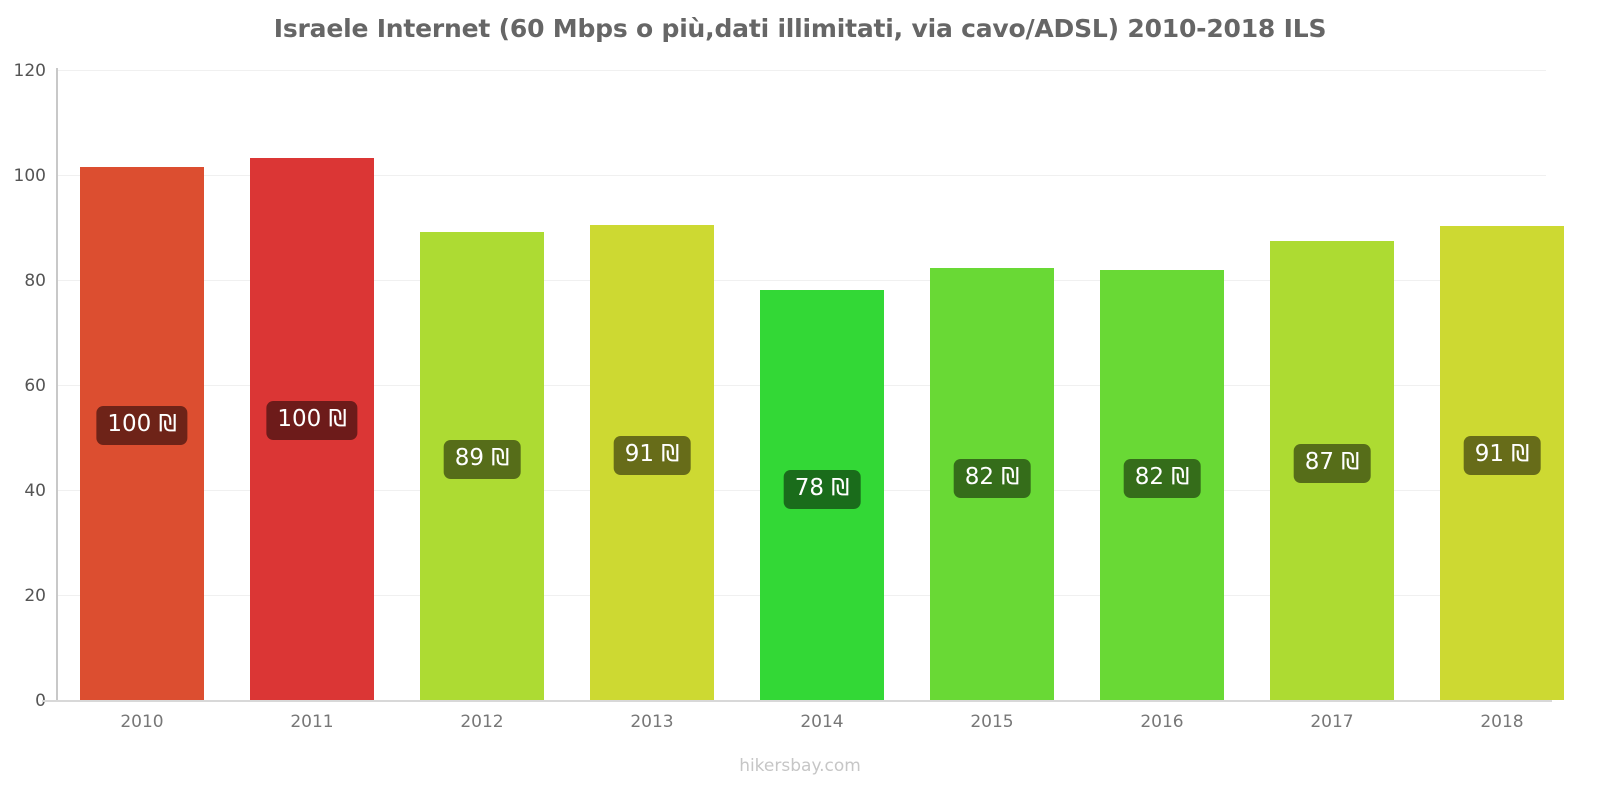 This screenshot has height=800, width=1600. What do you see at coordinates (1332, 722) in the screenshot?
I see `x-axis-tick-label: 2017` at bounding box center [1332, 722].